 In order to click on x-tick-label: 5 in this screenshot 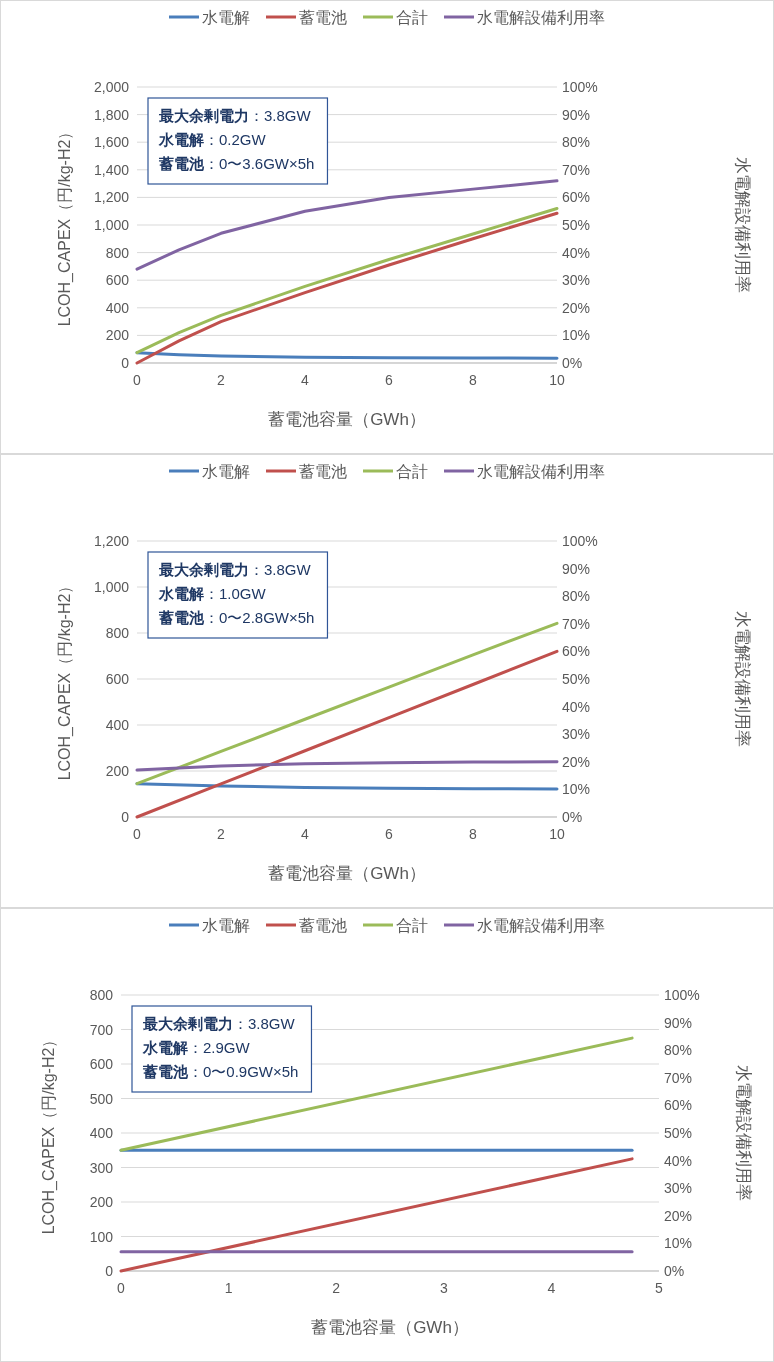, I will do `click(659, 1288)`.